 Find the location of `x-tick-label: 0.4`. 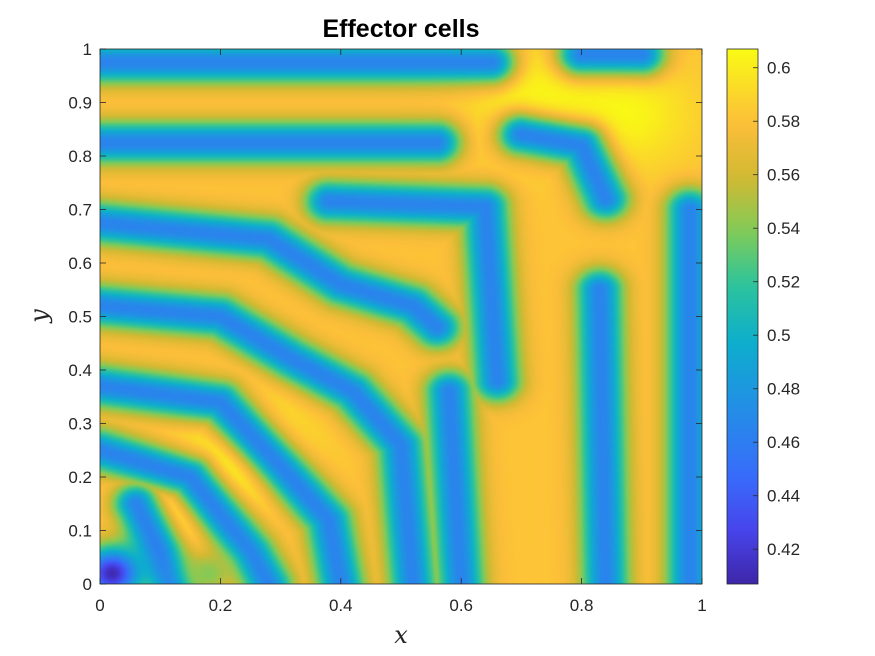

x-tick-label: 0.4 is located at coordinates (341, 605).